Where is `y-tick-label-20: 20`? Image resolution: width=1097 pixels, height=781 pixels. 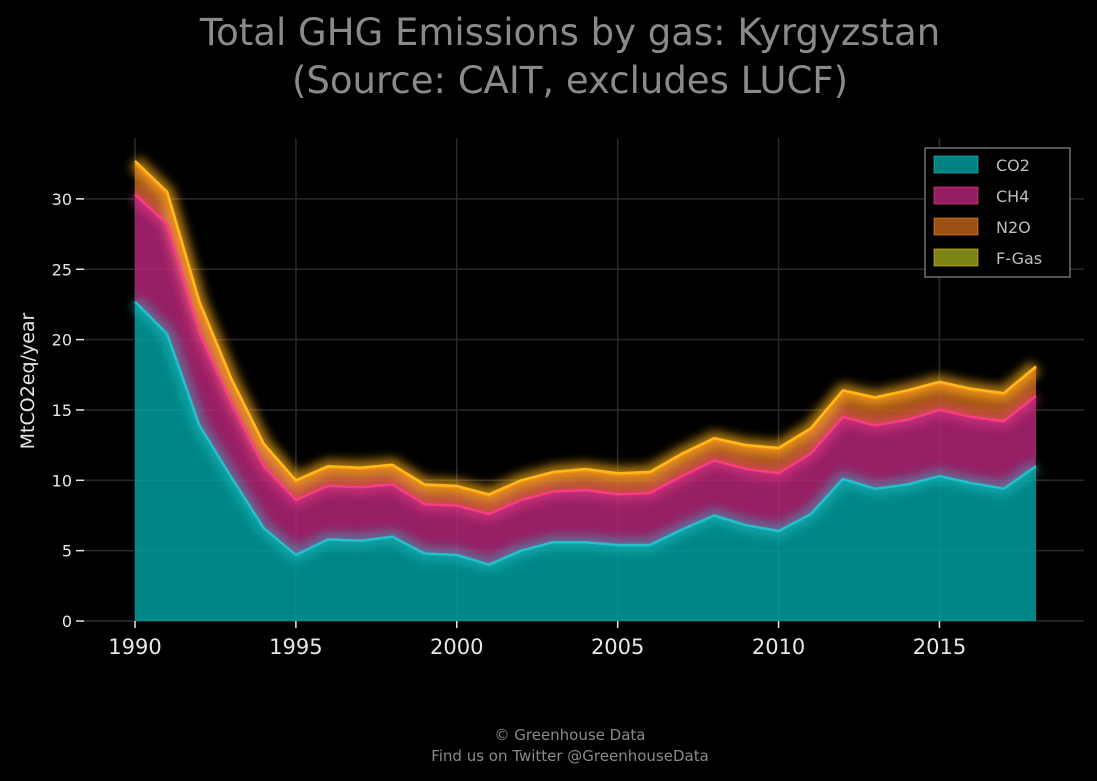
y-tick-label-20: 20 is located at coordinates (62, 340).